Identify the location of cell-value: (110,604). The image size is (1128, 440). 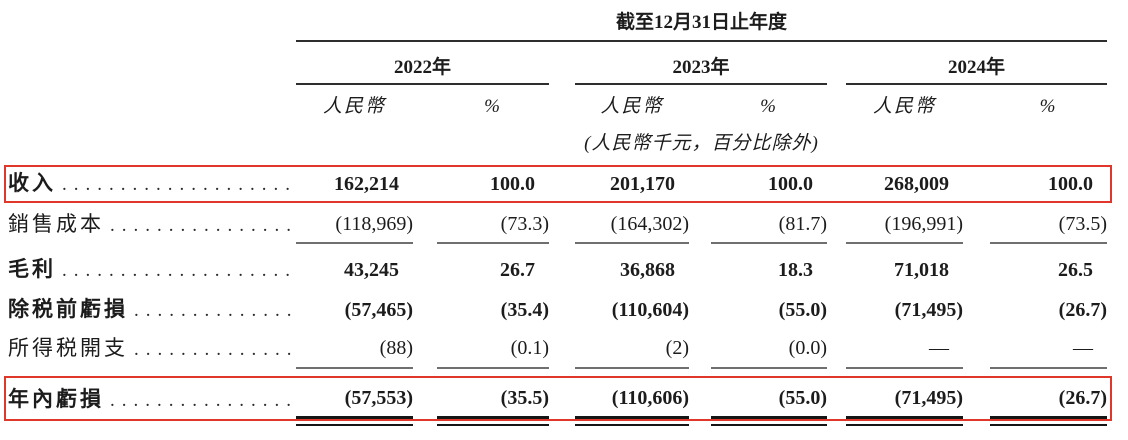
(650, 310).